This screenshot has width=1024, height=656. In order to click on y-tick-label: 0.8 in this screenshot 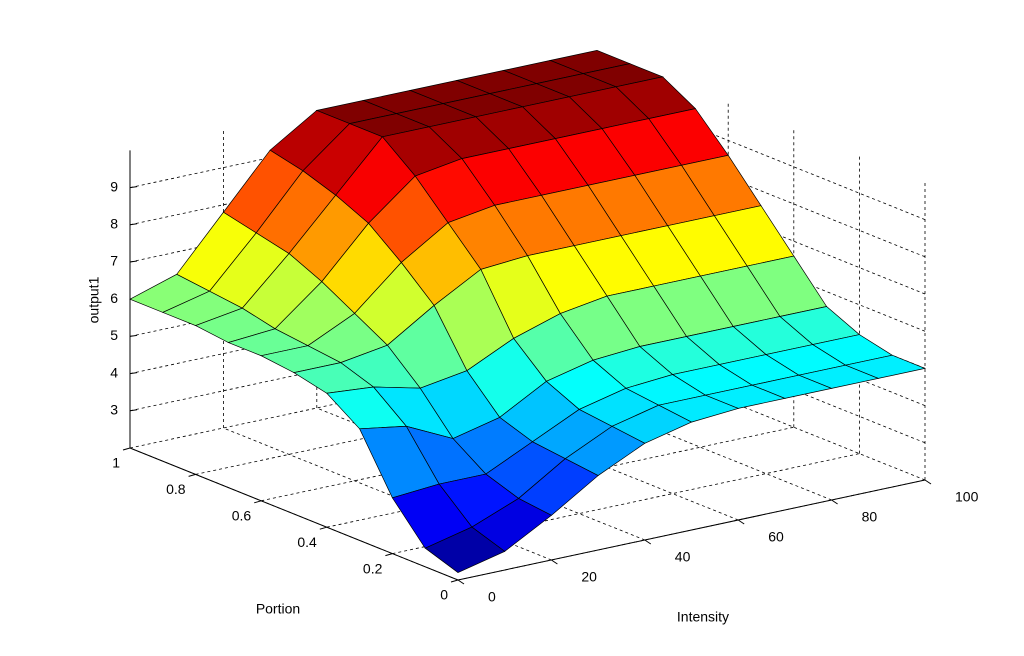, I will do `click(176, 489)`.